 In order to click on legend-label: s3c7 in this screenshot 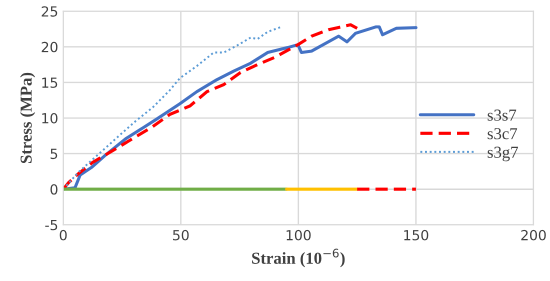, I will do `click(503, 134)`.